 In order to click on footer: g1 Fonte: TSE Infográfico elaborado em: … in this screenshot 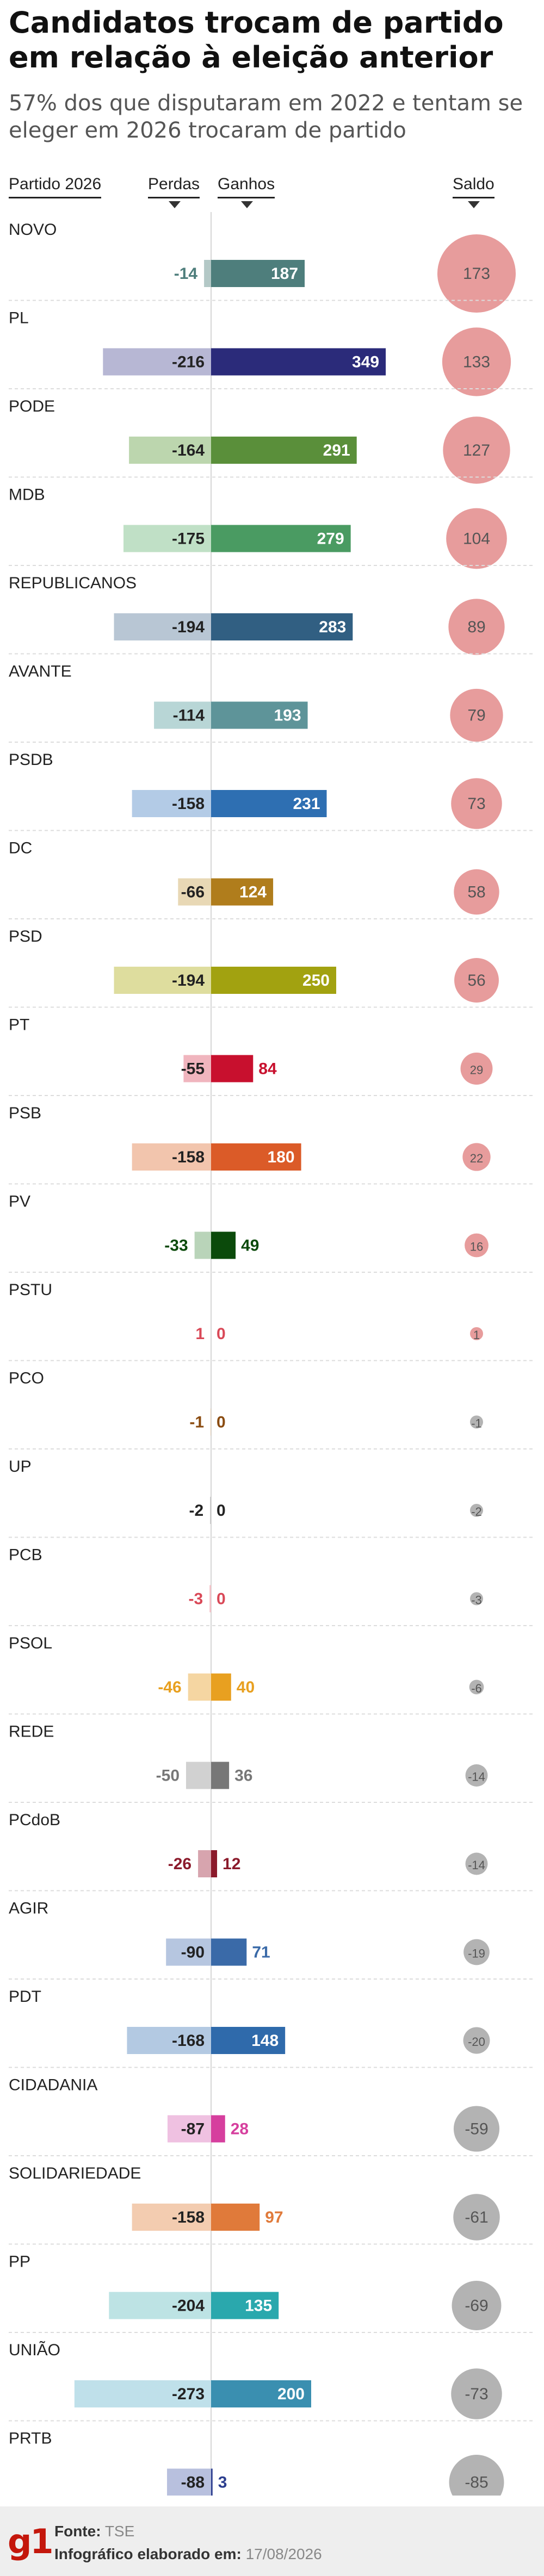, I will do `click(272, 2541)`.